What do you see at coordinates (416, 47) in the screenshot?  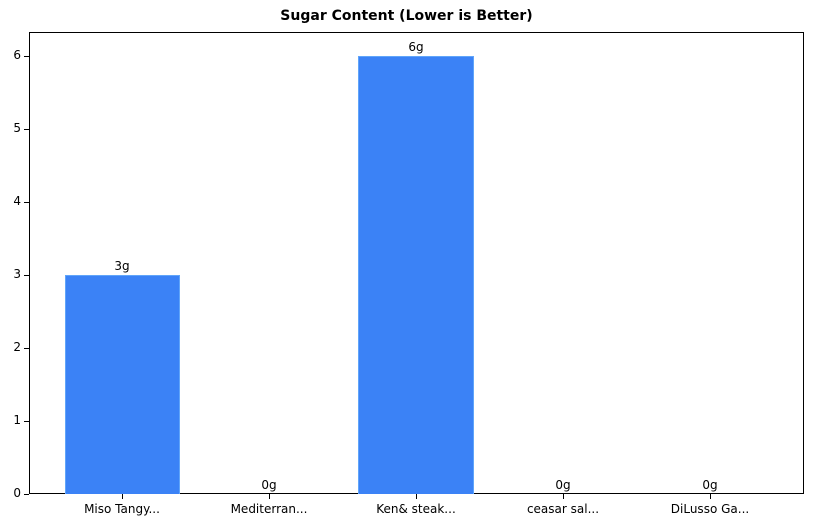 I see `bar-value-label: 6g` at bounding box center [416, 47].